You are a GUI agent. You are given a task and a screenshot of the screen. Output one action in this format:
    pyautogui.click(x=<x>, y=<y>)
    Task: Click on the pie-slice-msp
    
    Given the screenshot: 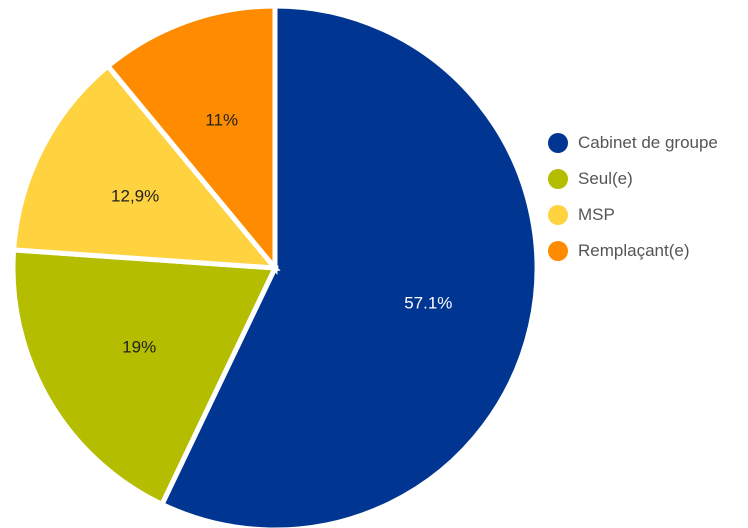 What is the action you would take?
    pyautogui.click(x=145, y=166)
    